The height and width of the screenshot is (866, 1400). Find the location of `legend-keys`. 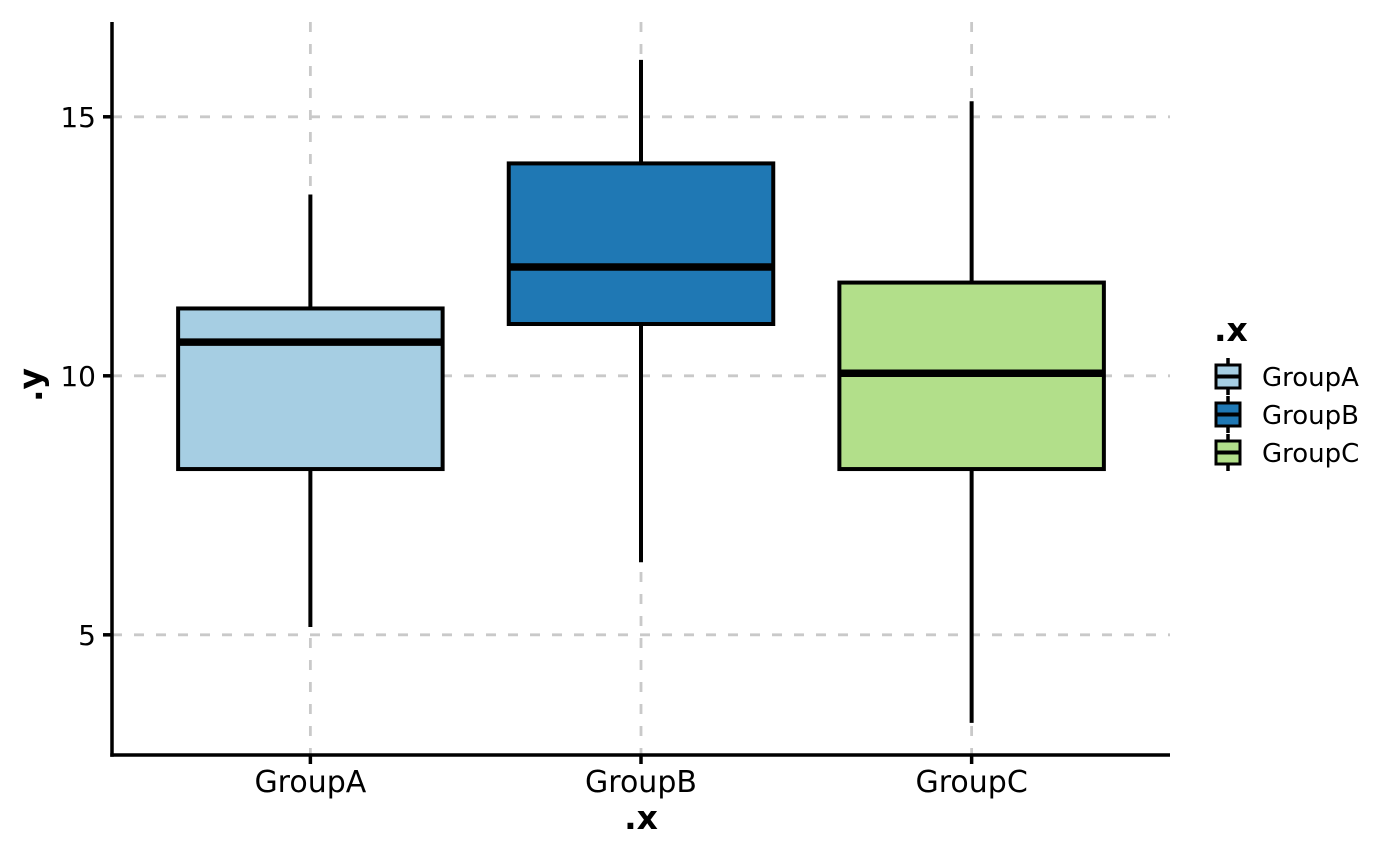

legend-keys is located at coordinates (1228, 414).